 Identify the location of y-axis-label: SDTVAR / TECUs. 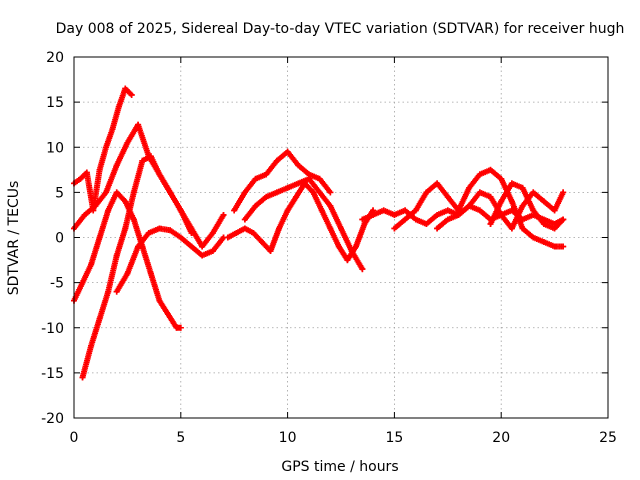
(14, 238).